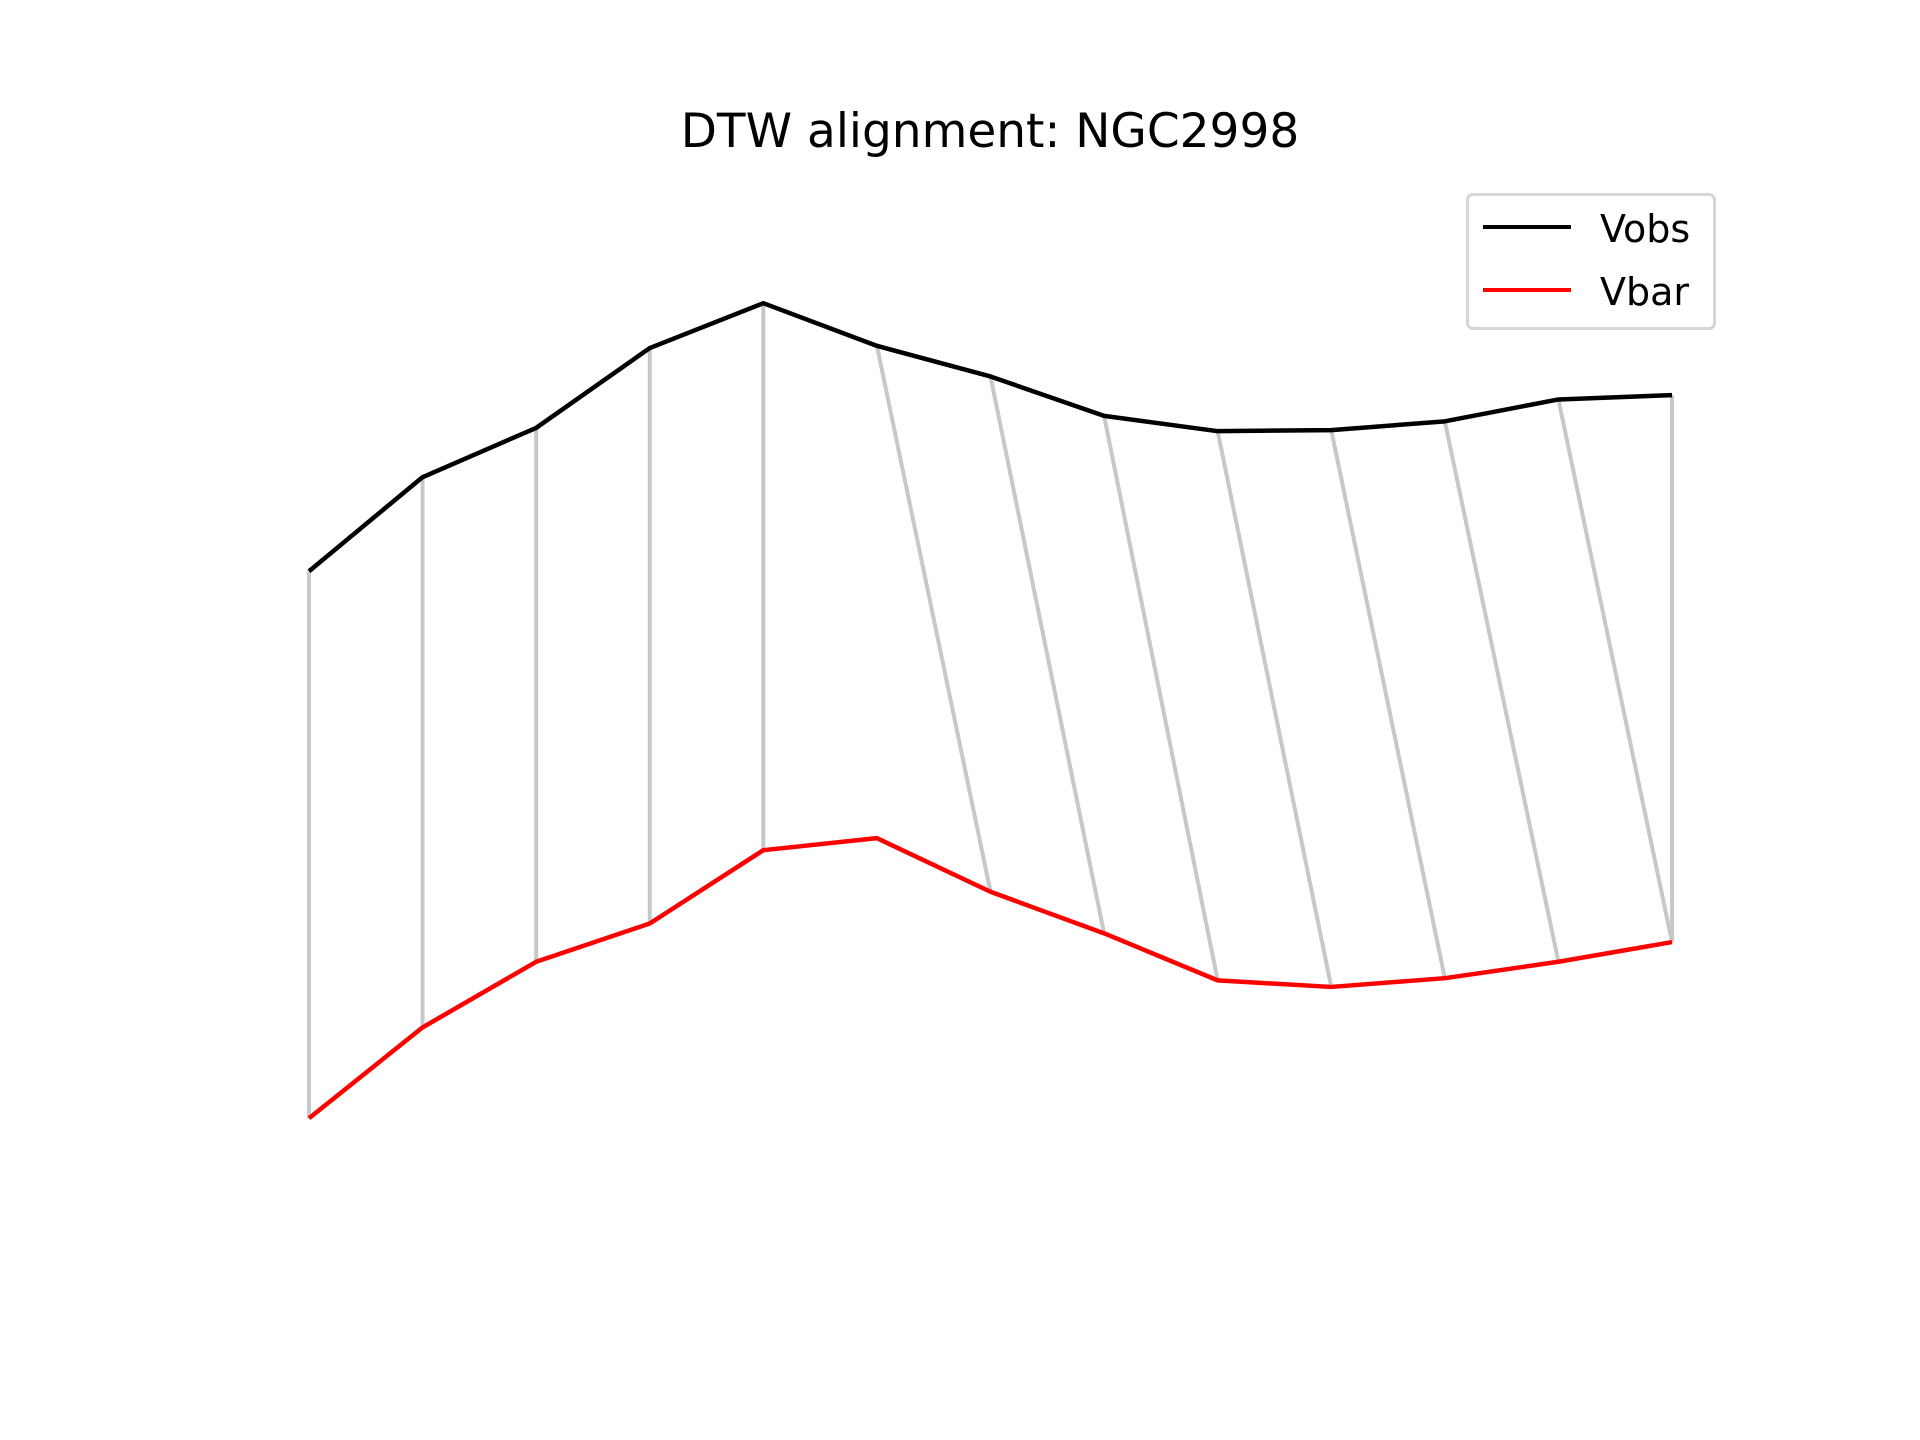  I want to click on legend-label-vbar: Vbar, so click(1645, 292).